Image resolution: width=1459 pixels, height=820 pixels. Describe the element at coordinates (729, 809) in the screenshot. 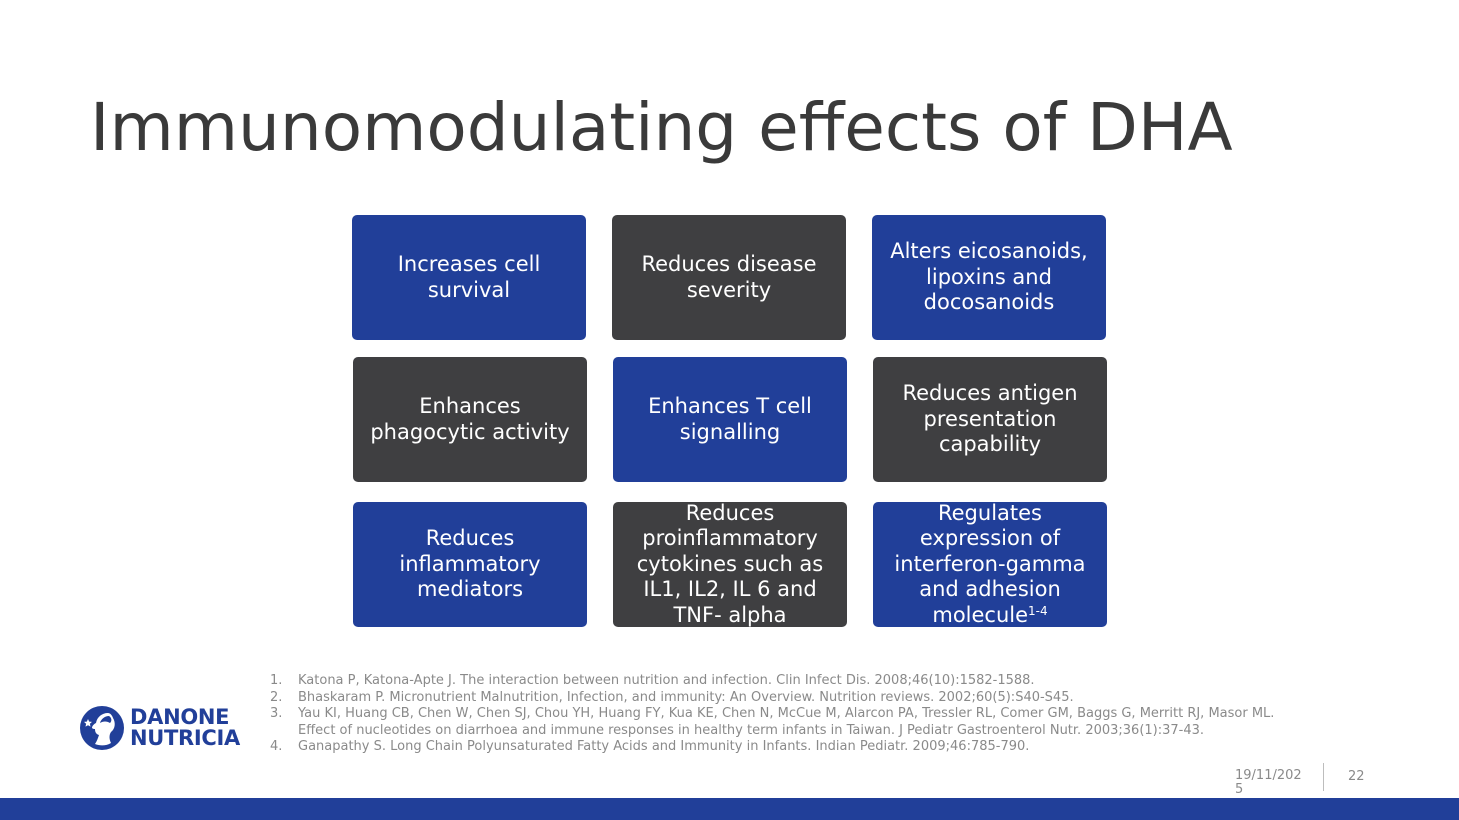

I see `footer-bar` at that location.